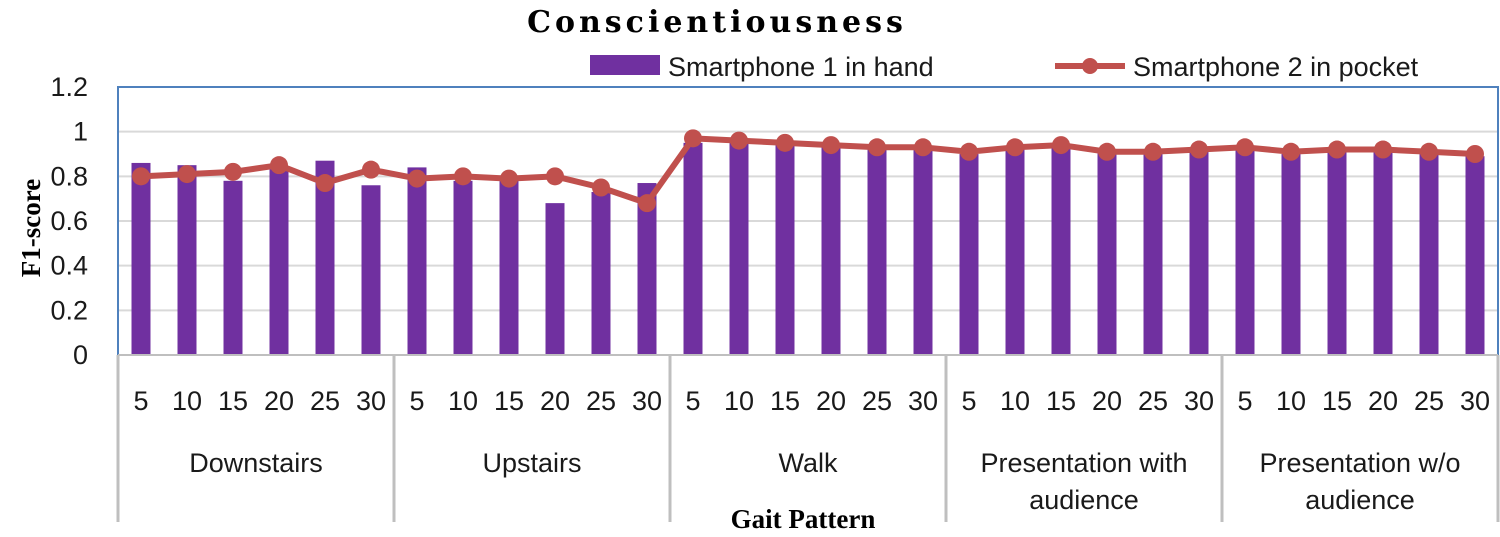 The width and height of the screenshot is (1500, 537). I want to click on x-group-label: Upstairs, so click(531, 463).